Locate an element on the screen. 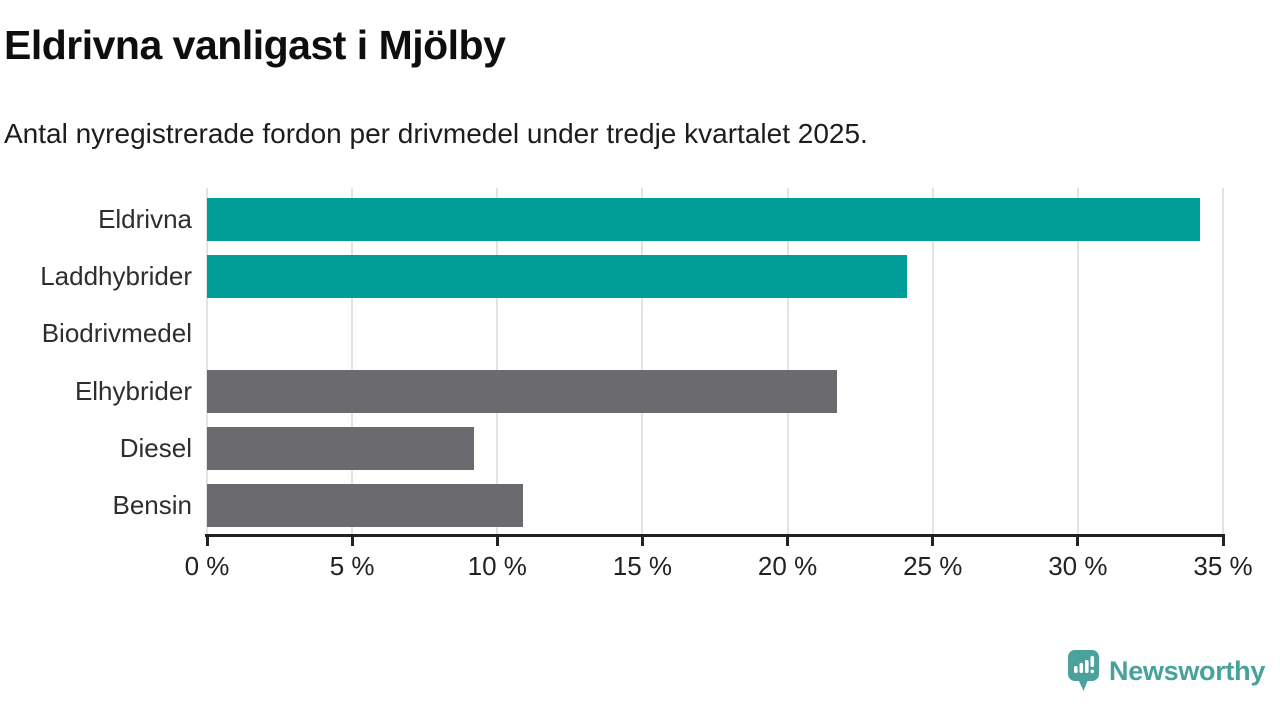 This screenshot has width=1280, height=720. x-axis-tick-label: 10 % is located at coordinates (497, 566).